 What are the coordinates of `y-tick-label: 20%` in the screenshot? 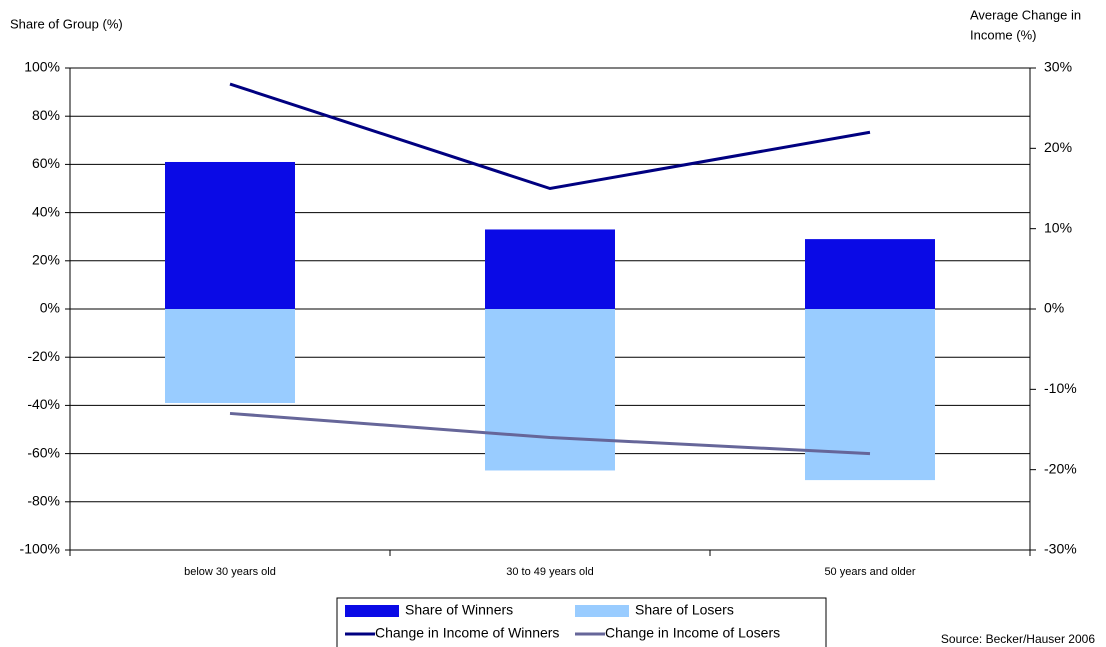 It's located at (46, 260).